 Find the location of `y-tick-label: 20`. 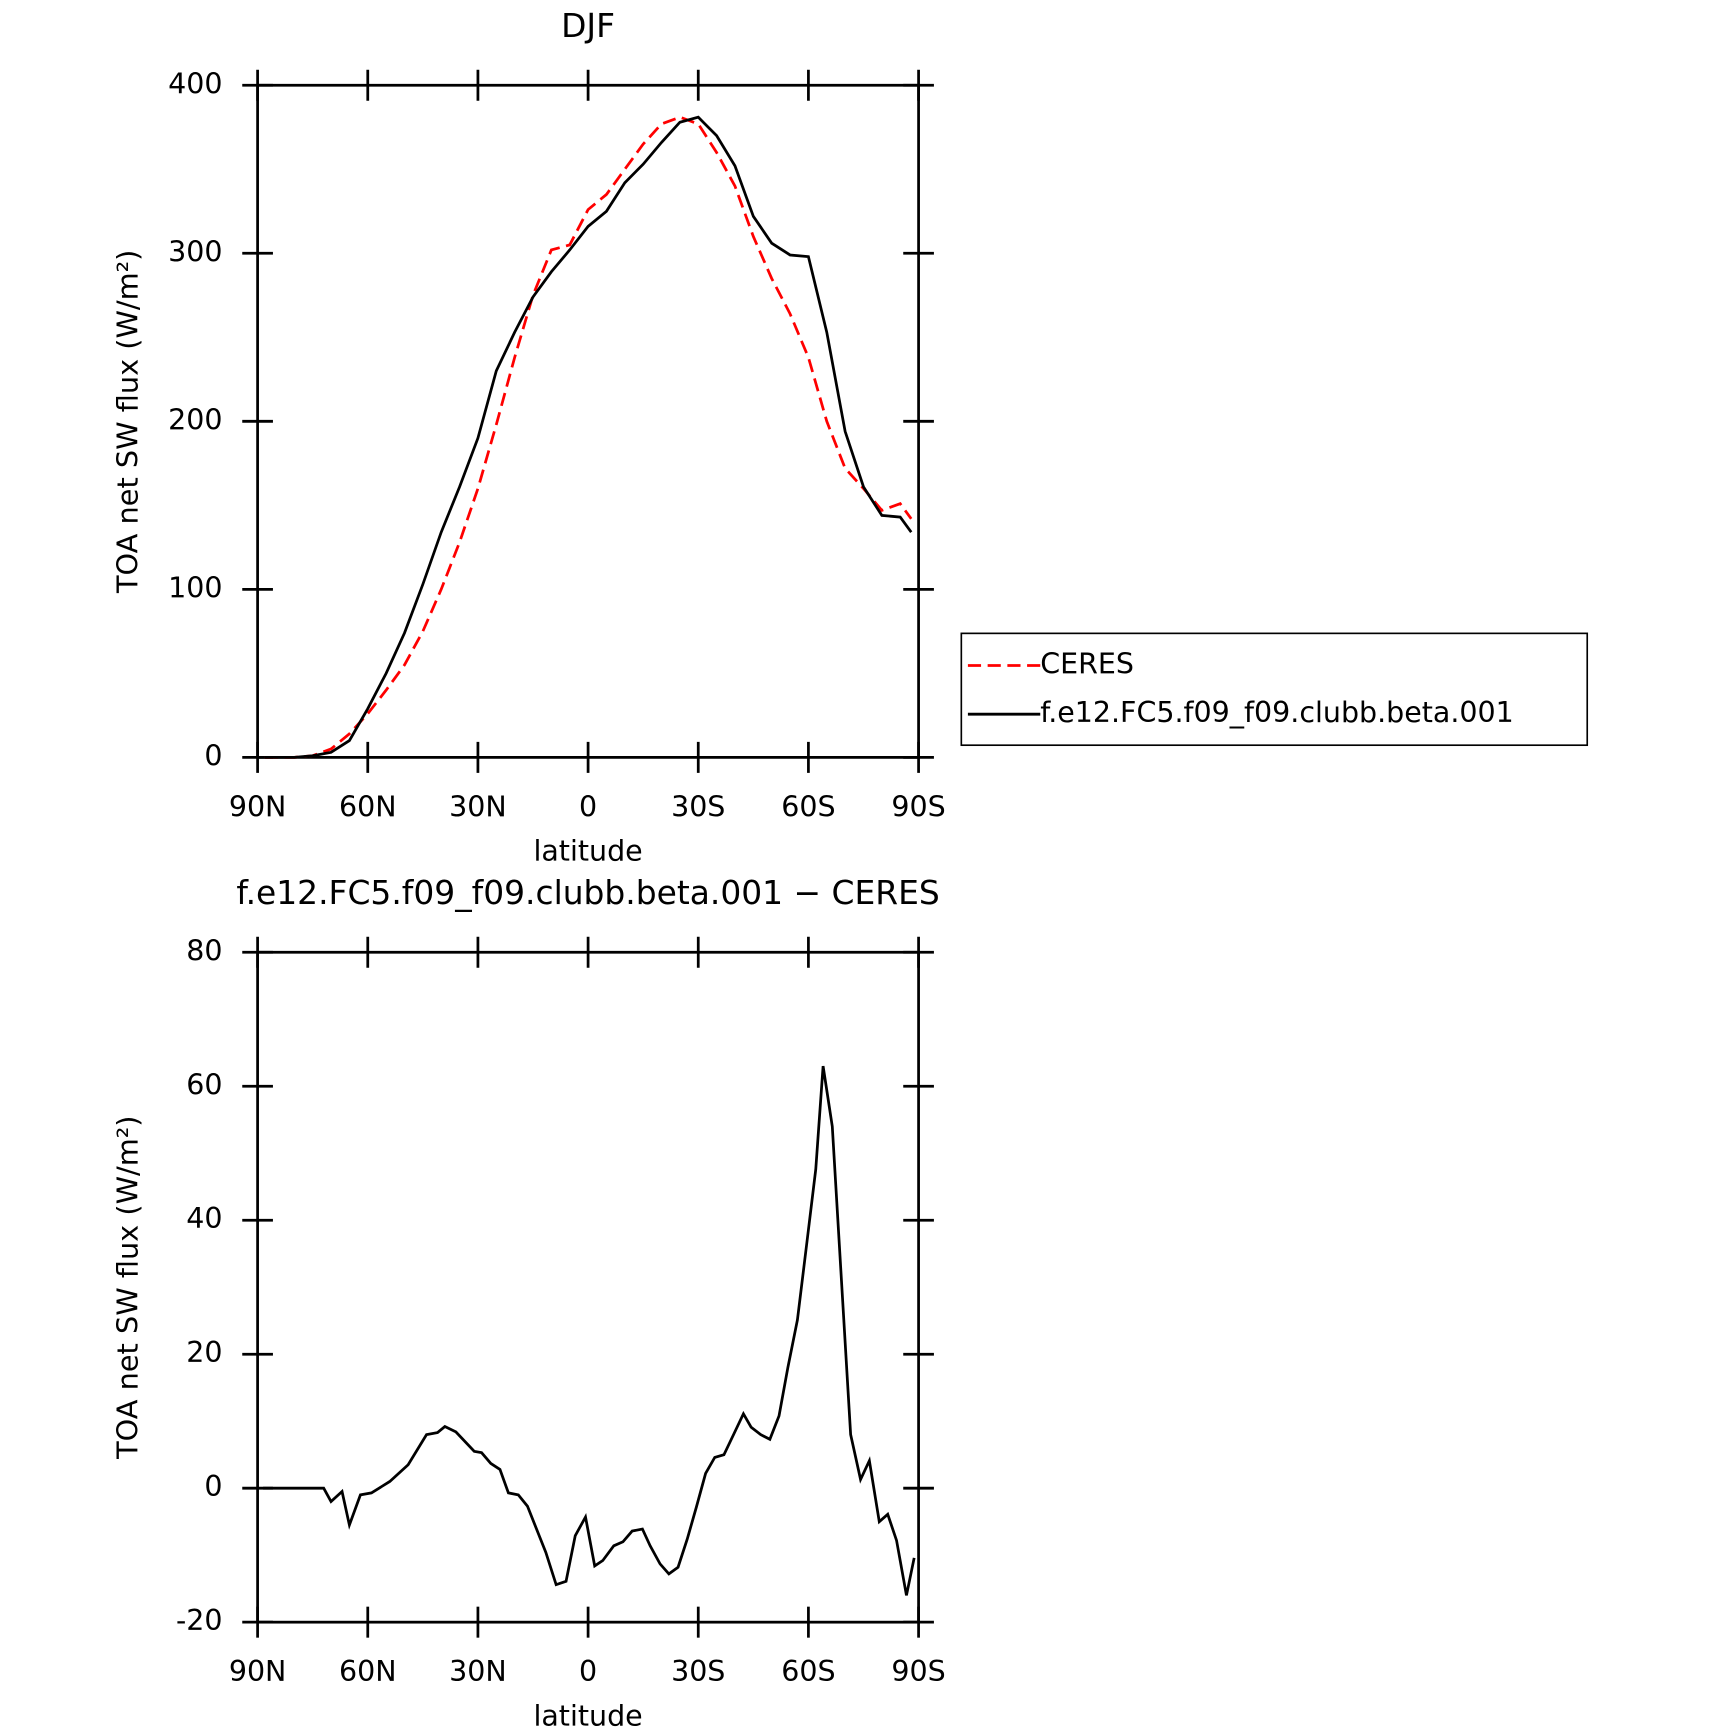

y-tick-label: 20 is located at coordinates (204, 1352).